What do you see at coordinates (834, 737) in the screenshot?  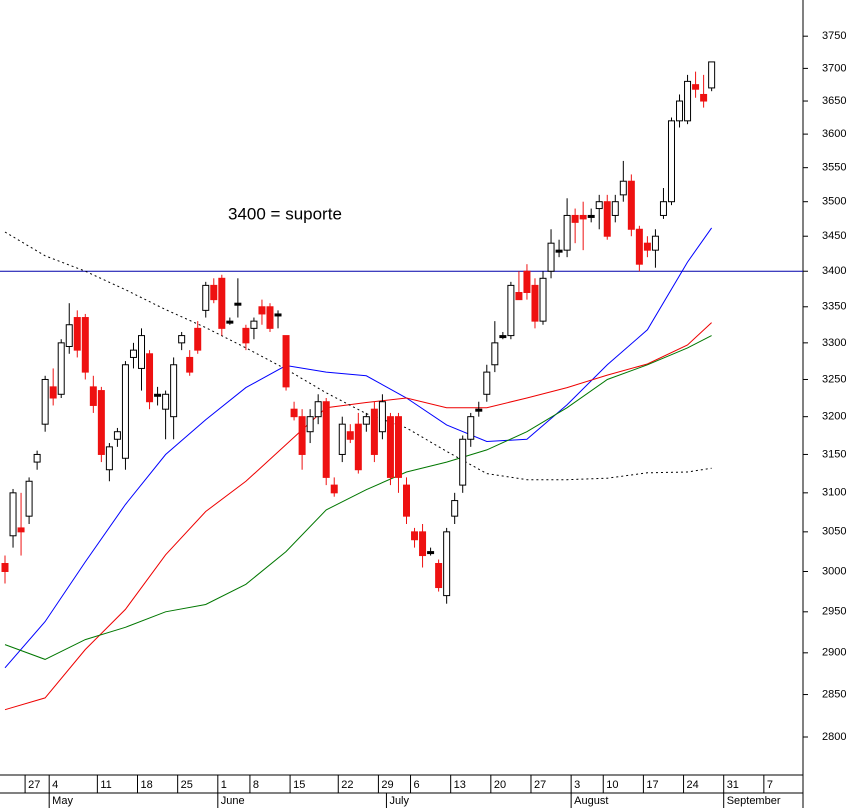 I see `y-tick-label: 2800` at bounding box center [834, 737].